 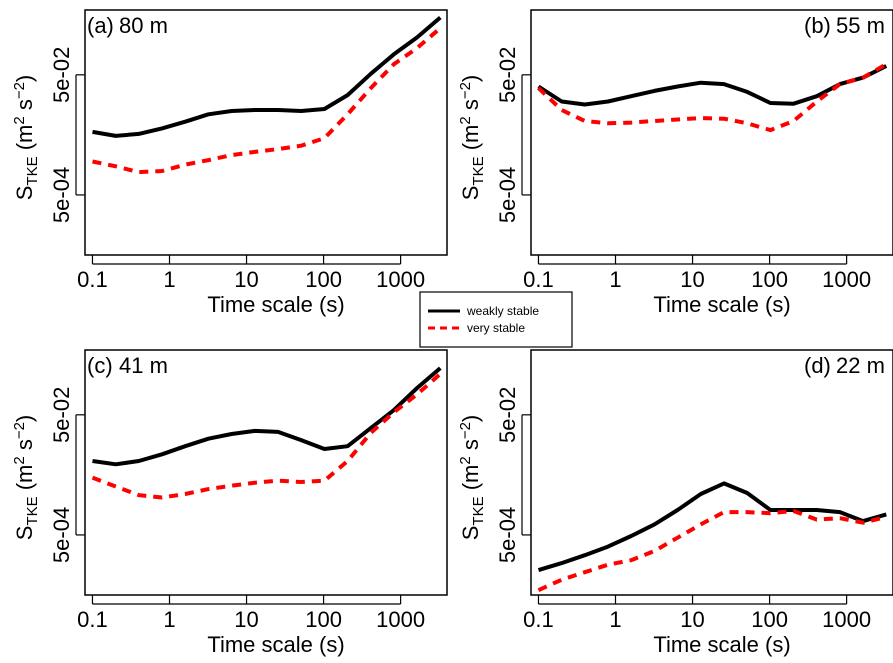 What do you see at coordinates (143, 25) in the screenshot?
I see `panel-height-label: 80 m` at bounding box center [143, 25].